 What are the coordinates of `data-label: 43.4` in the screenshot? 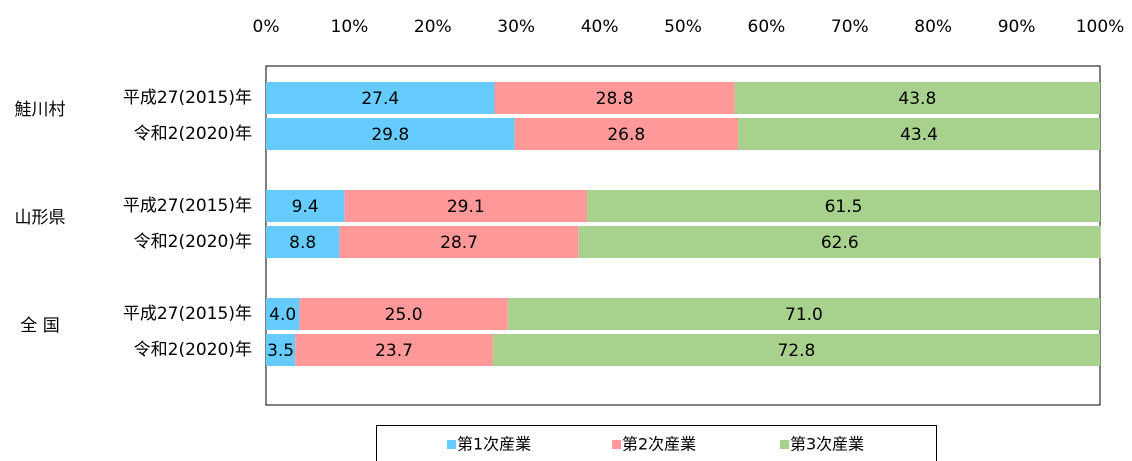 It's located at (919, 135).